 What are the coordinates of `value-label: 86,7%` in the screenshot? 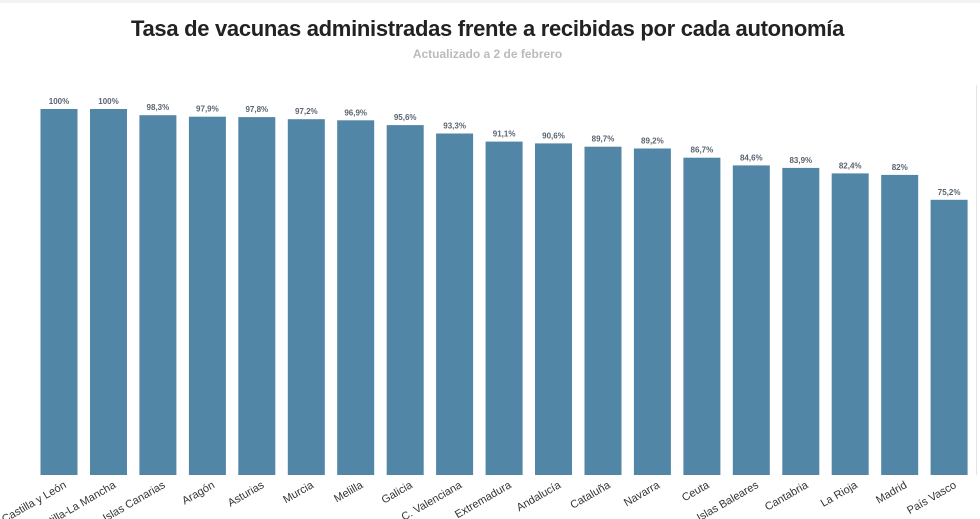 It's located at (702, 150).